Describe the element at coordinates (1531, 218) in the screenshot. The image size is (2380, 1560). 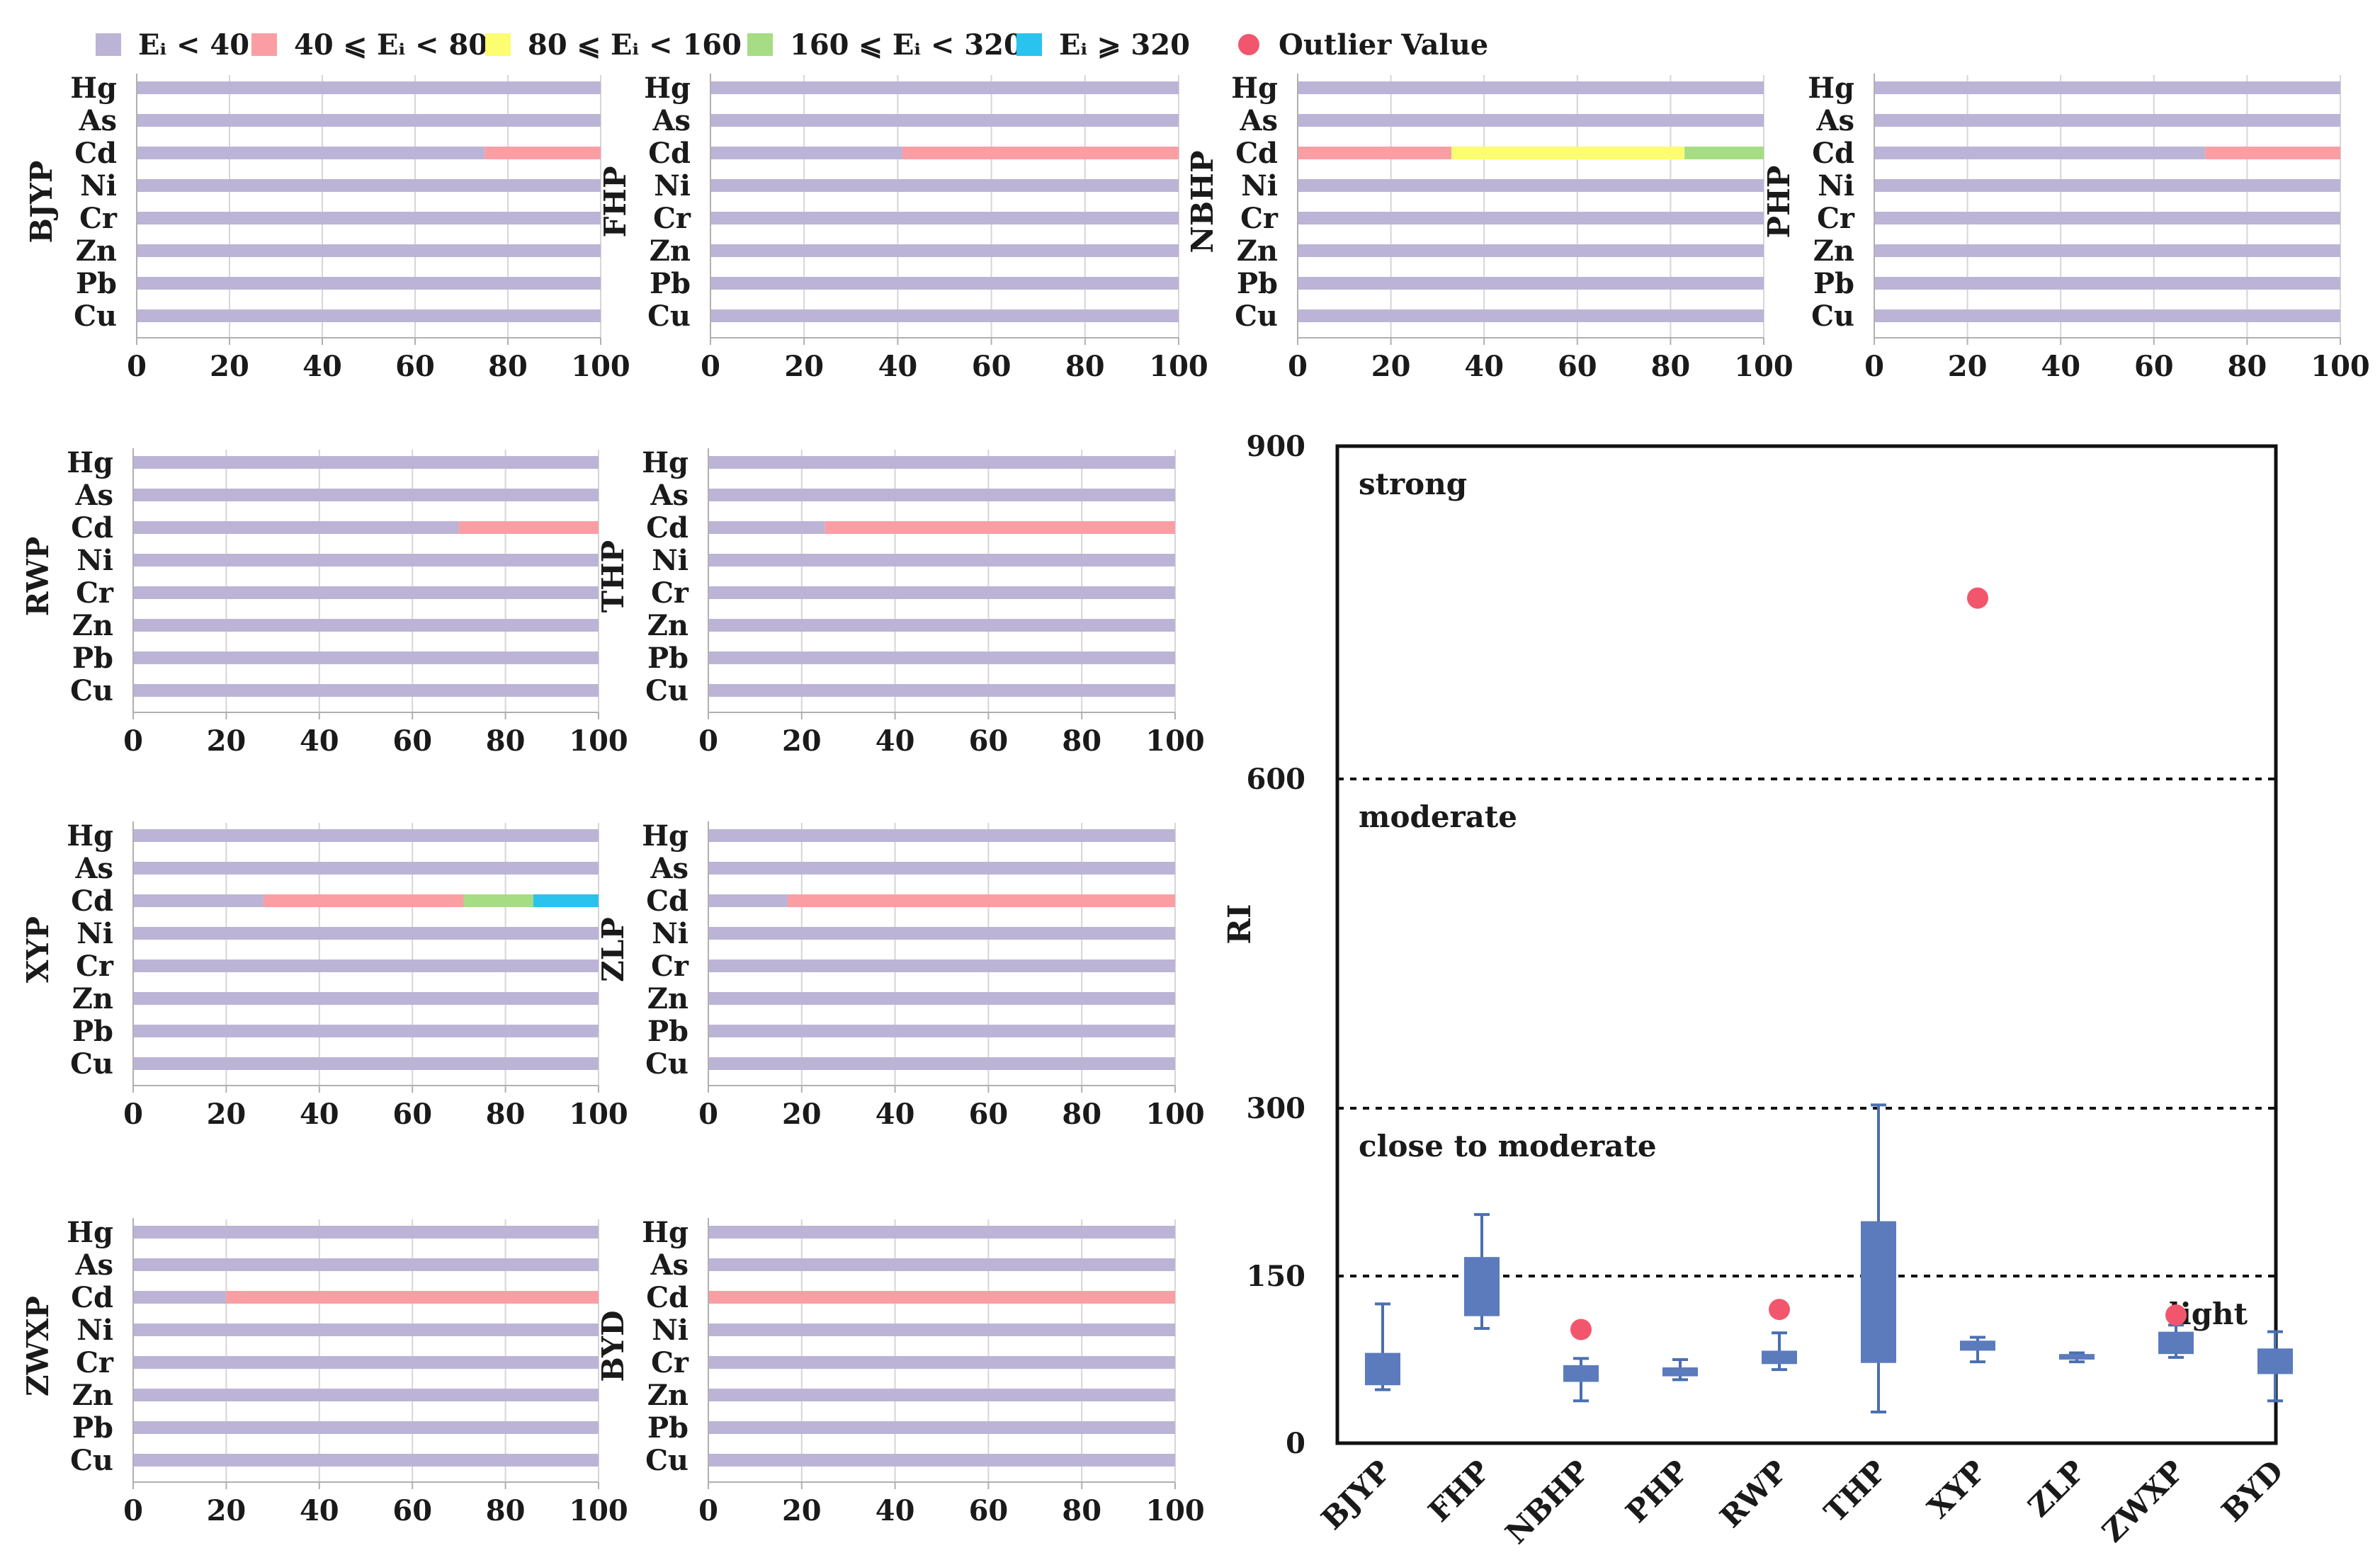
I see `bar-nbhp-cr-s0` at that location.